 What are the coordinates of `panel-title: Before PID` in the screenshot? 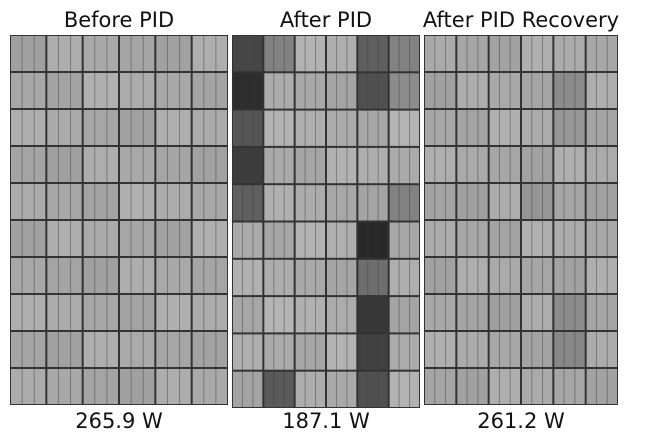 It's located at (119, 20).